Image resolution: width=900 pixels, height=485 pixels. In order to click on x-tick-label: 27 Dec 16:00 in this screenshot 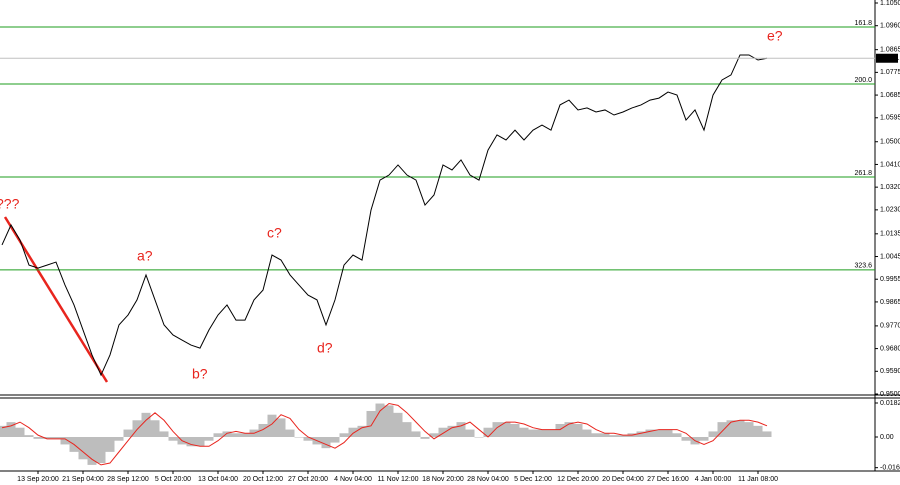, I will do `click(668, 479)`.